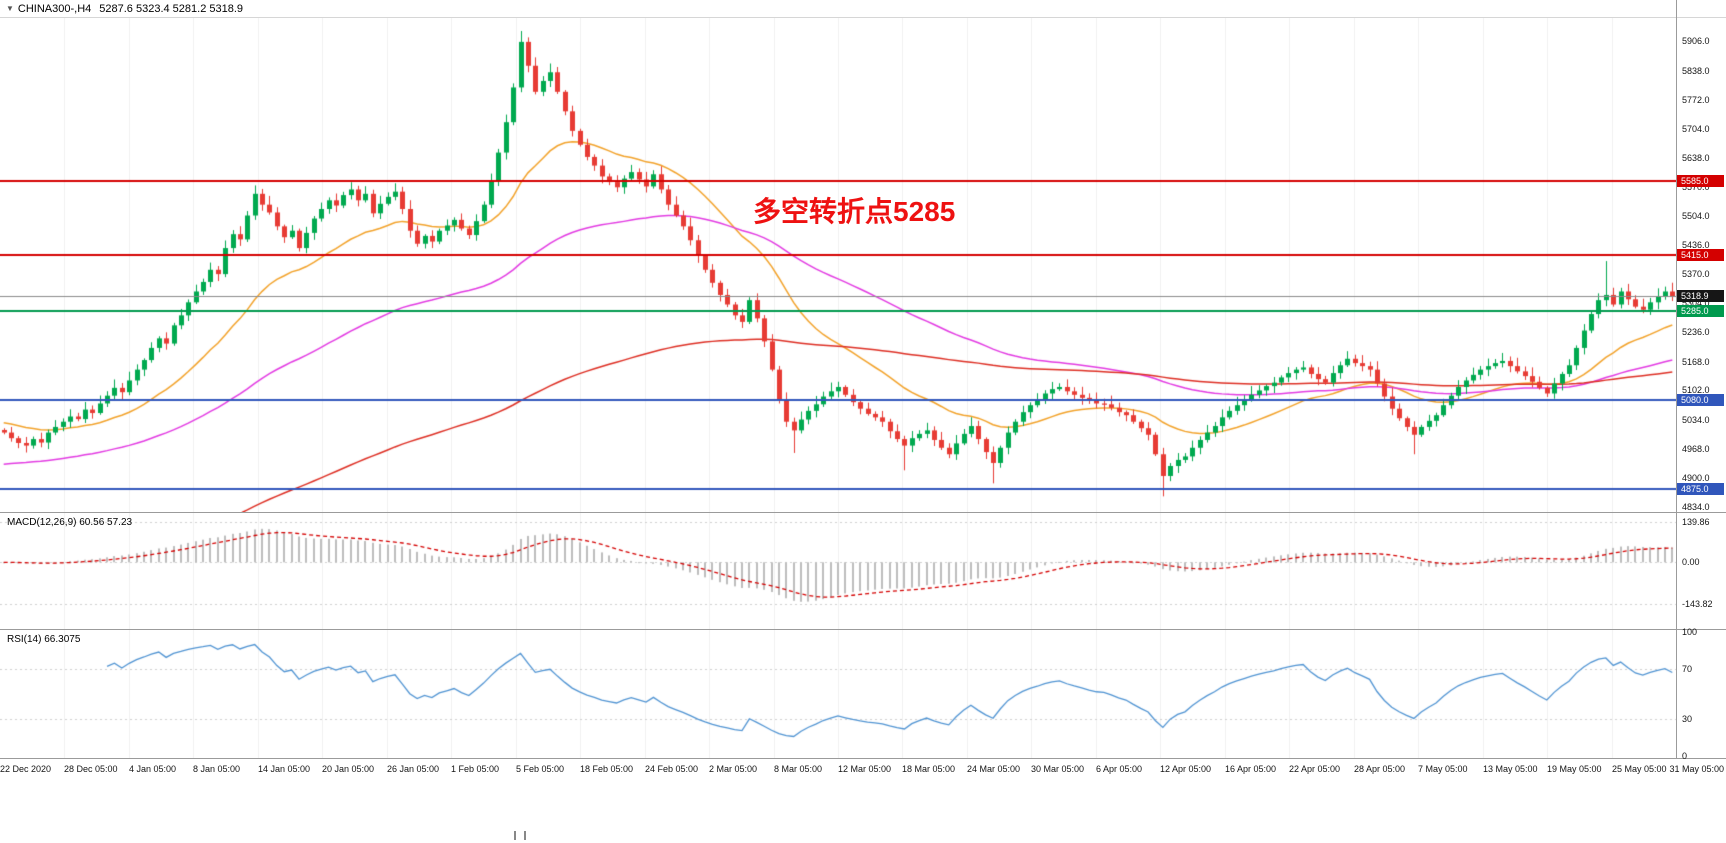  Describe the element at coordinates (863, 9) in the screenshot. I see `quote-header: ▼ CHINA300-,H4 5287.6 5323.4 5281.2 5318.9` at that location.